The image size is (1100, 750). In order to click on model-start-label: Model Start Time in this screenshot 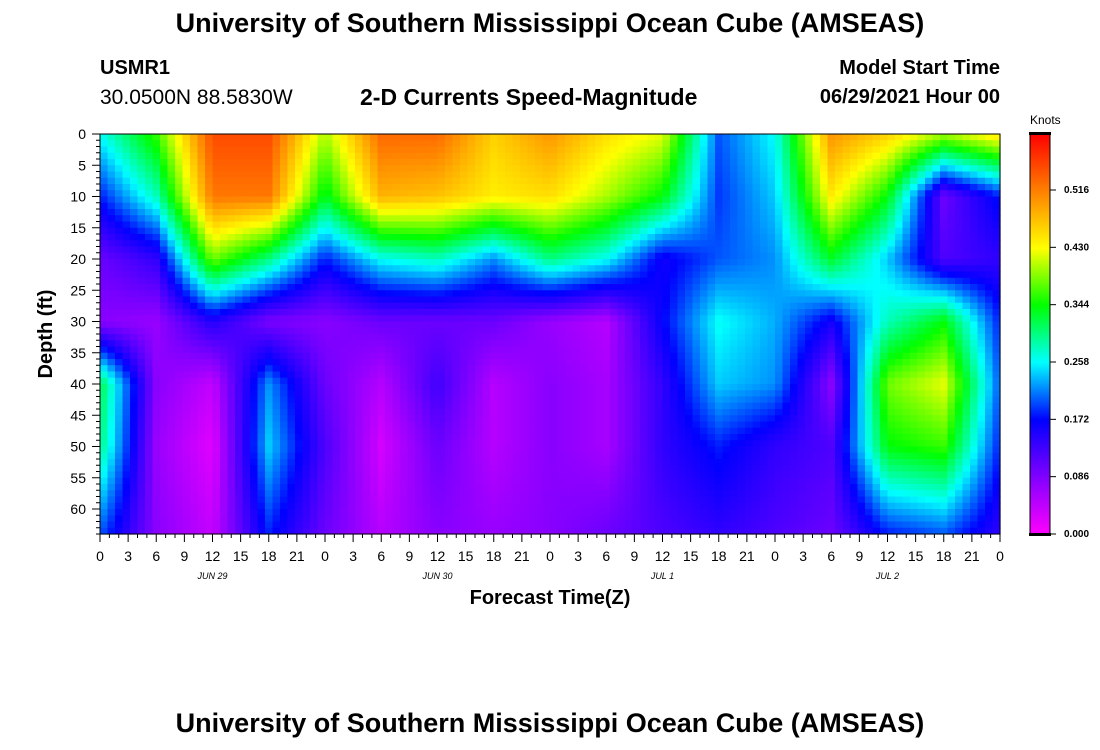, I will do `click(919, 68)`.